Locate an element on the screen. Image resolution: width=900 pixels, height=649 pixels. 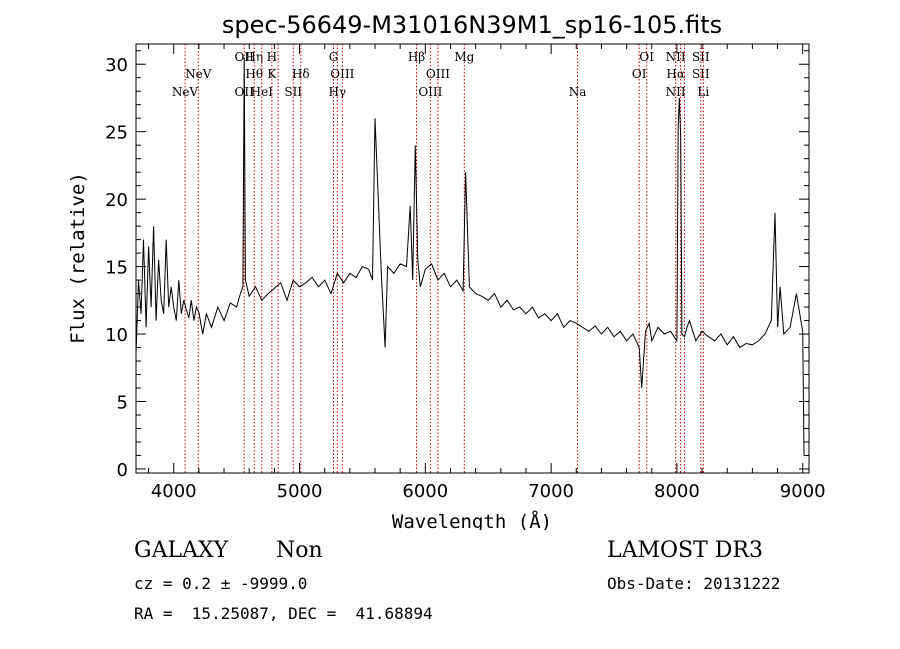
line-label: OII is located at coordinates (245, 57).